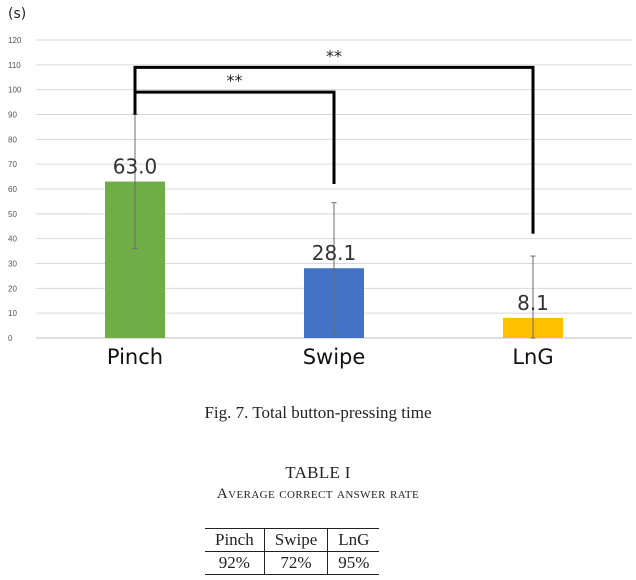 The height and width of the screenshot is (580, 636). I want to click on y-tick-label: 80, so click(12, 139).